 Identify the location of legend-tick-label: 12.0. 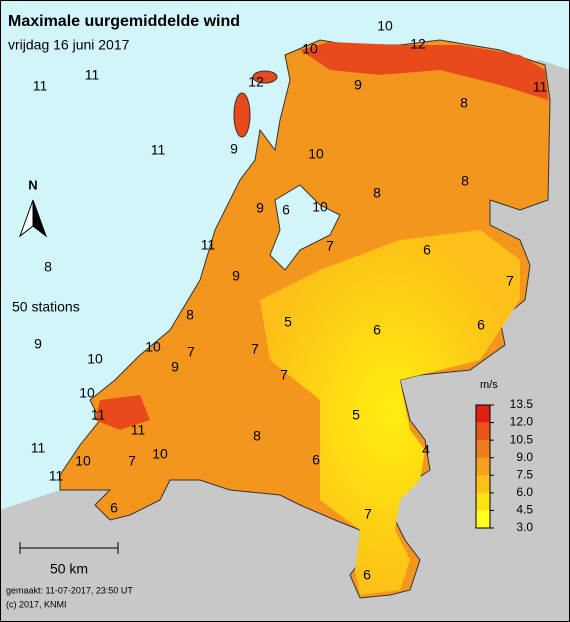
(522, 422).